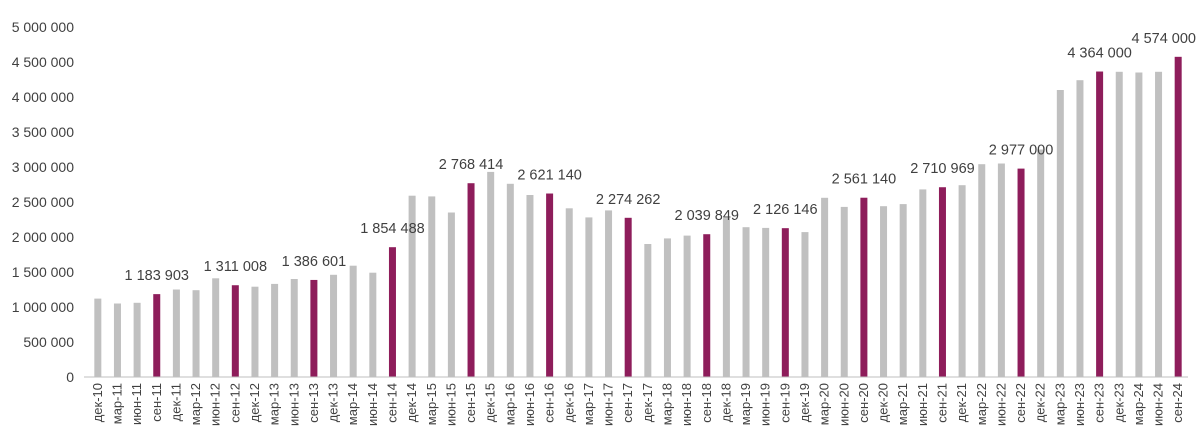 This screenshot has height=446, width=1200. I want to click on x-tick-label: июн-21, so click(922, 404).